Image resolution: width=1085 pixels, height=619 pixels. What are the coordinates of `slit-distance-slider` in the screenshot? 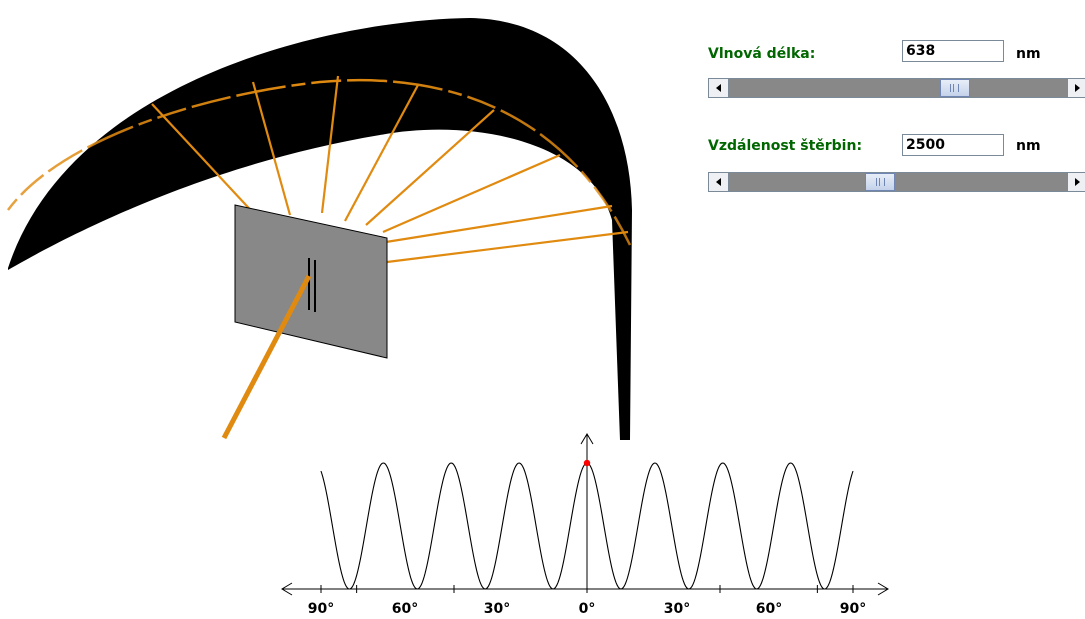 It's located at (896, 182).